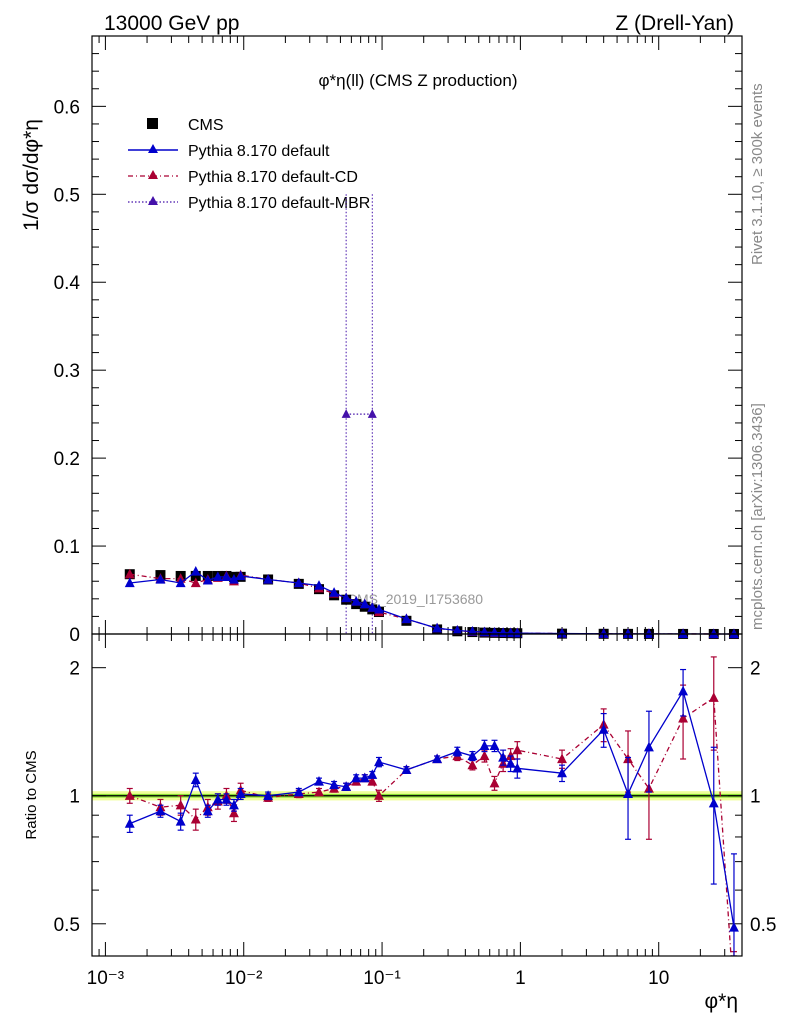  What do you see at coordinates (153, 200) in the screenshot?
I see `legend-marker-mbr` at bounding box center [153, 200].